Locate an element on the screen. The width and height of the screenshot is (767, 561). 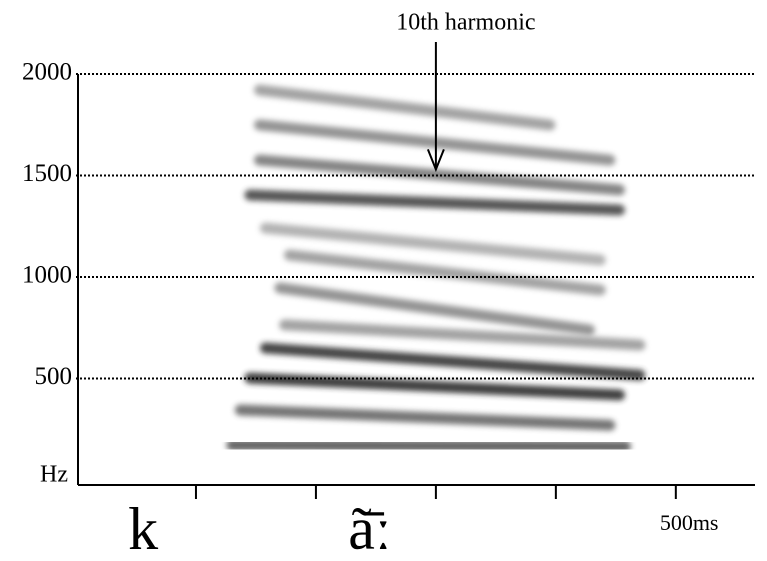
y-tick-label: 1000 is located at coordinates (47, 275).